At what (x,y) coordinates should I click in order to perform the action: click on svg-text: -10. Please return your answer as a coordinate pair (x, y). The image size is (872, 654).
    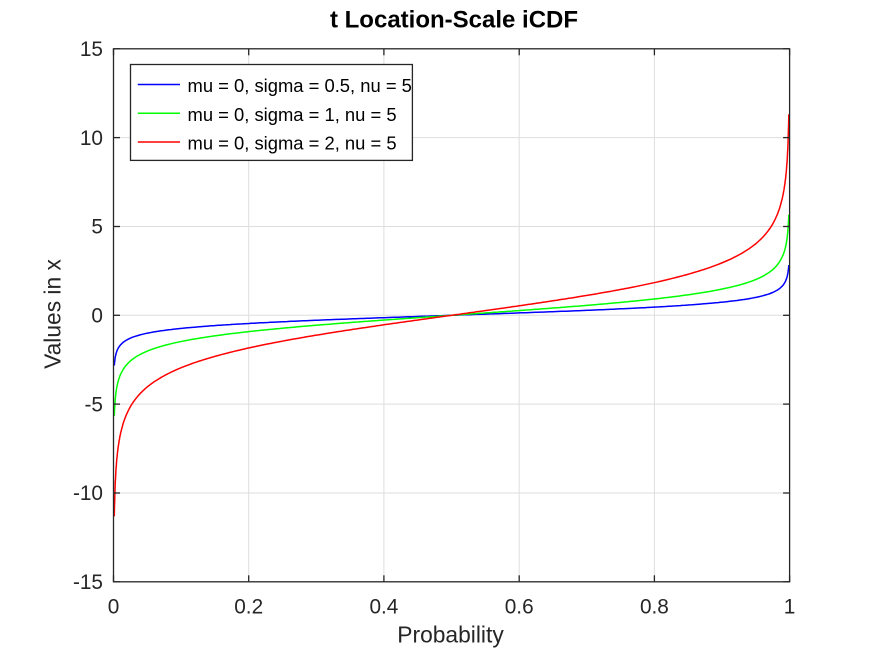
    Looking at the image, I should click on (88, 493).